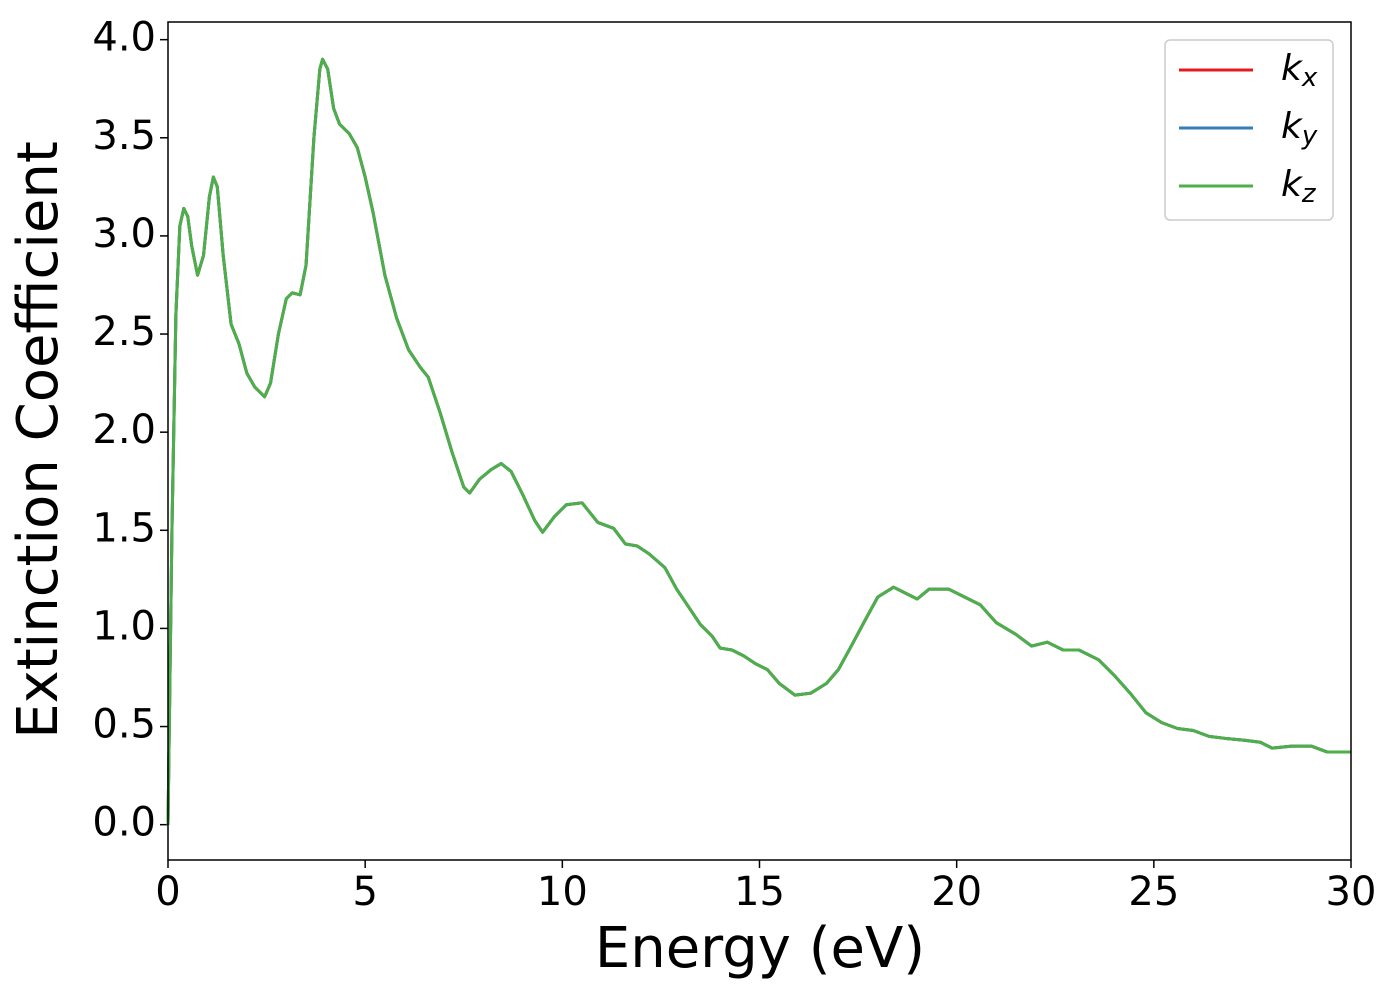 Image resolution: width=1400 pixels, height=1000 pixels. Describe the element at coordinates (760, 948) in the screenshot. I see `x-axis-label: Energy (eV)` at that location.